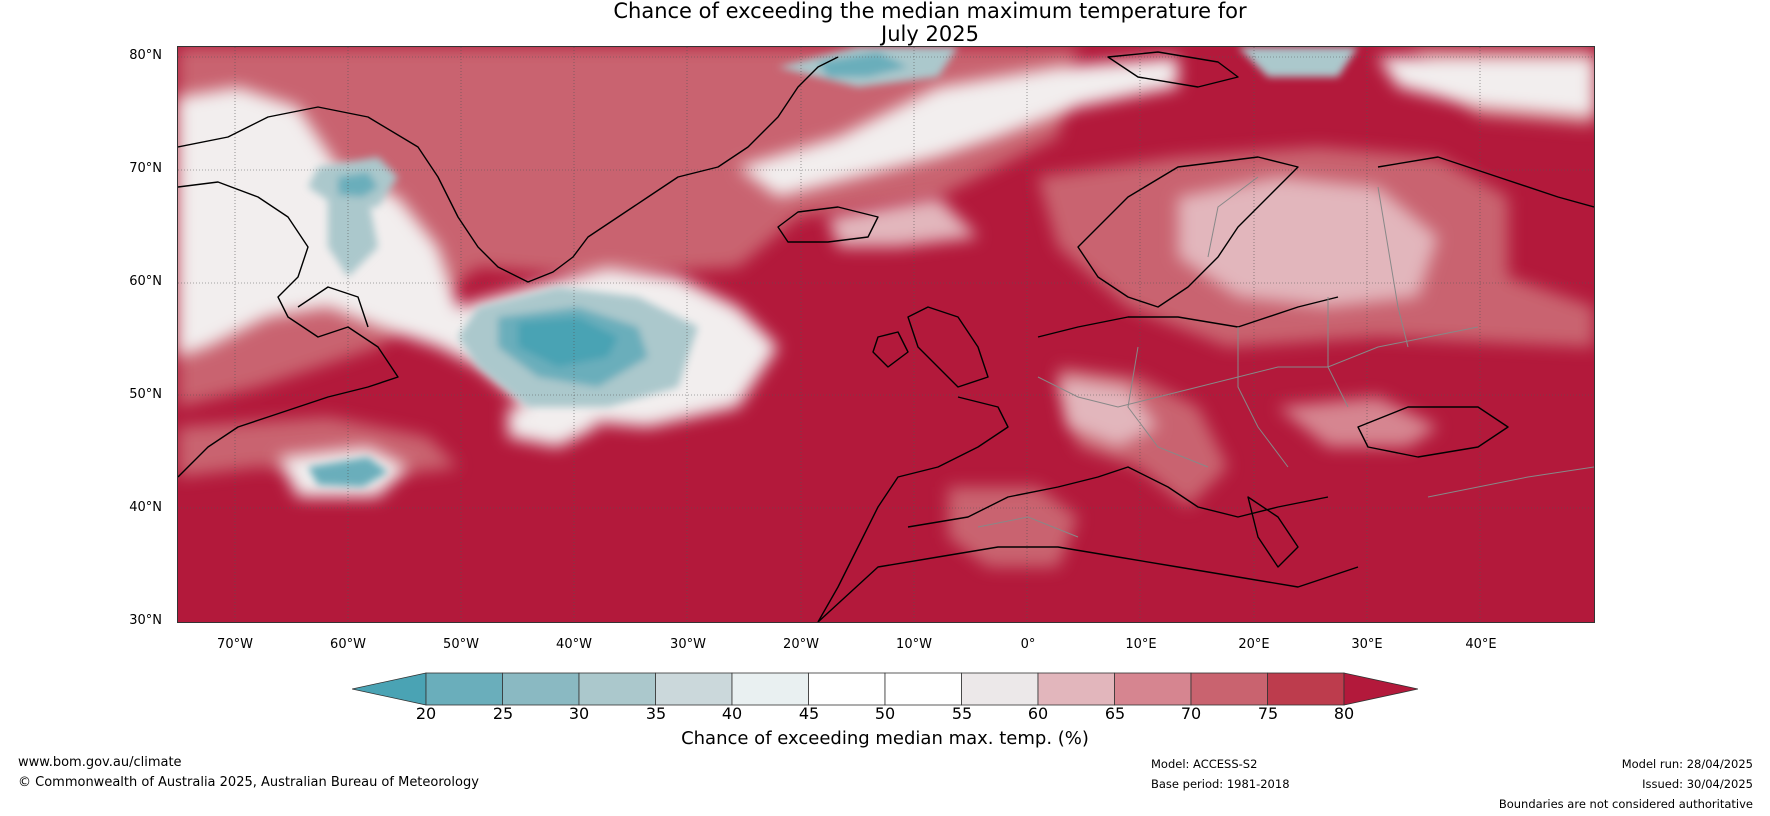 Image resolution: width=1770 pixels, height=816 pixels. Describe the element at coordinates (145, 168) in the screenshot. I see `lat-label-70: 70°N` at that location.